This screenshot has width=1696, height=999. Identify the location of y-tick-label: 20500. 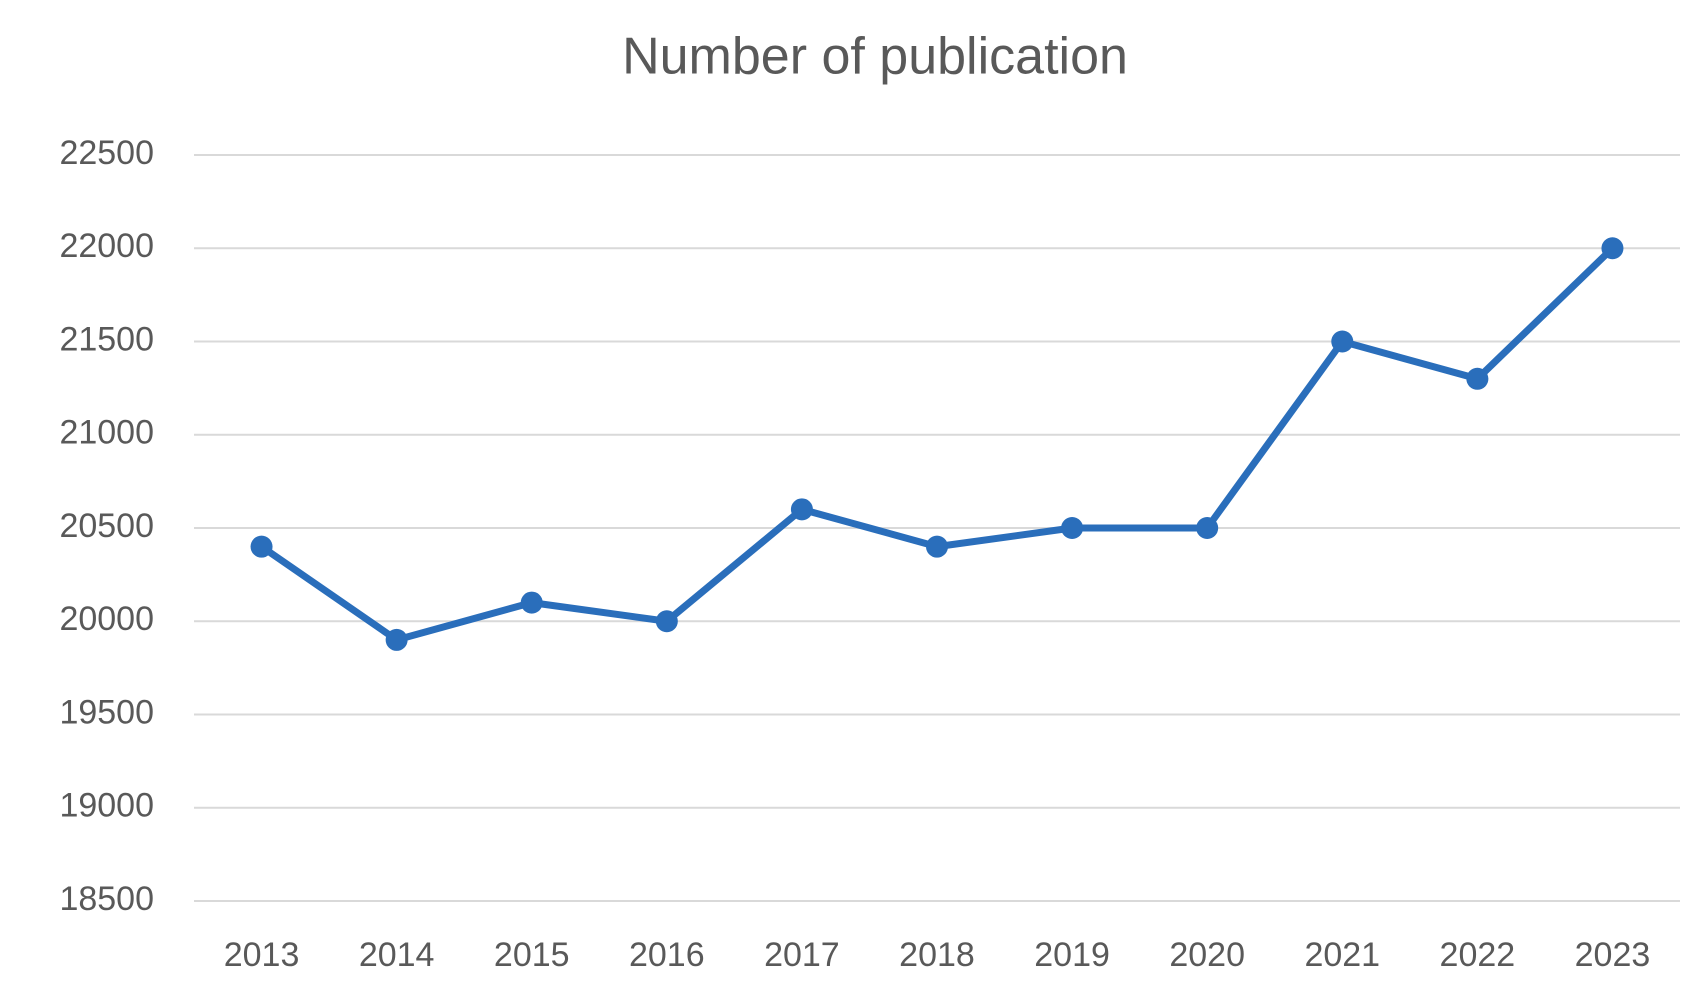
(106, 526).